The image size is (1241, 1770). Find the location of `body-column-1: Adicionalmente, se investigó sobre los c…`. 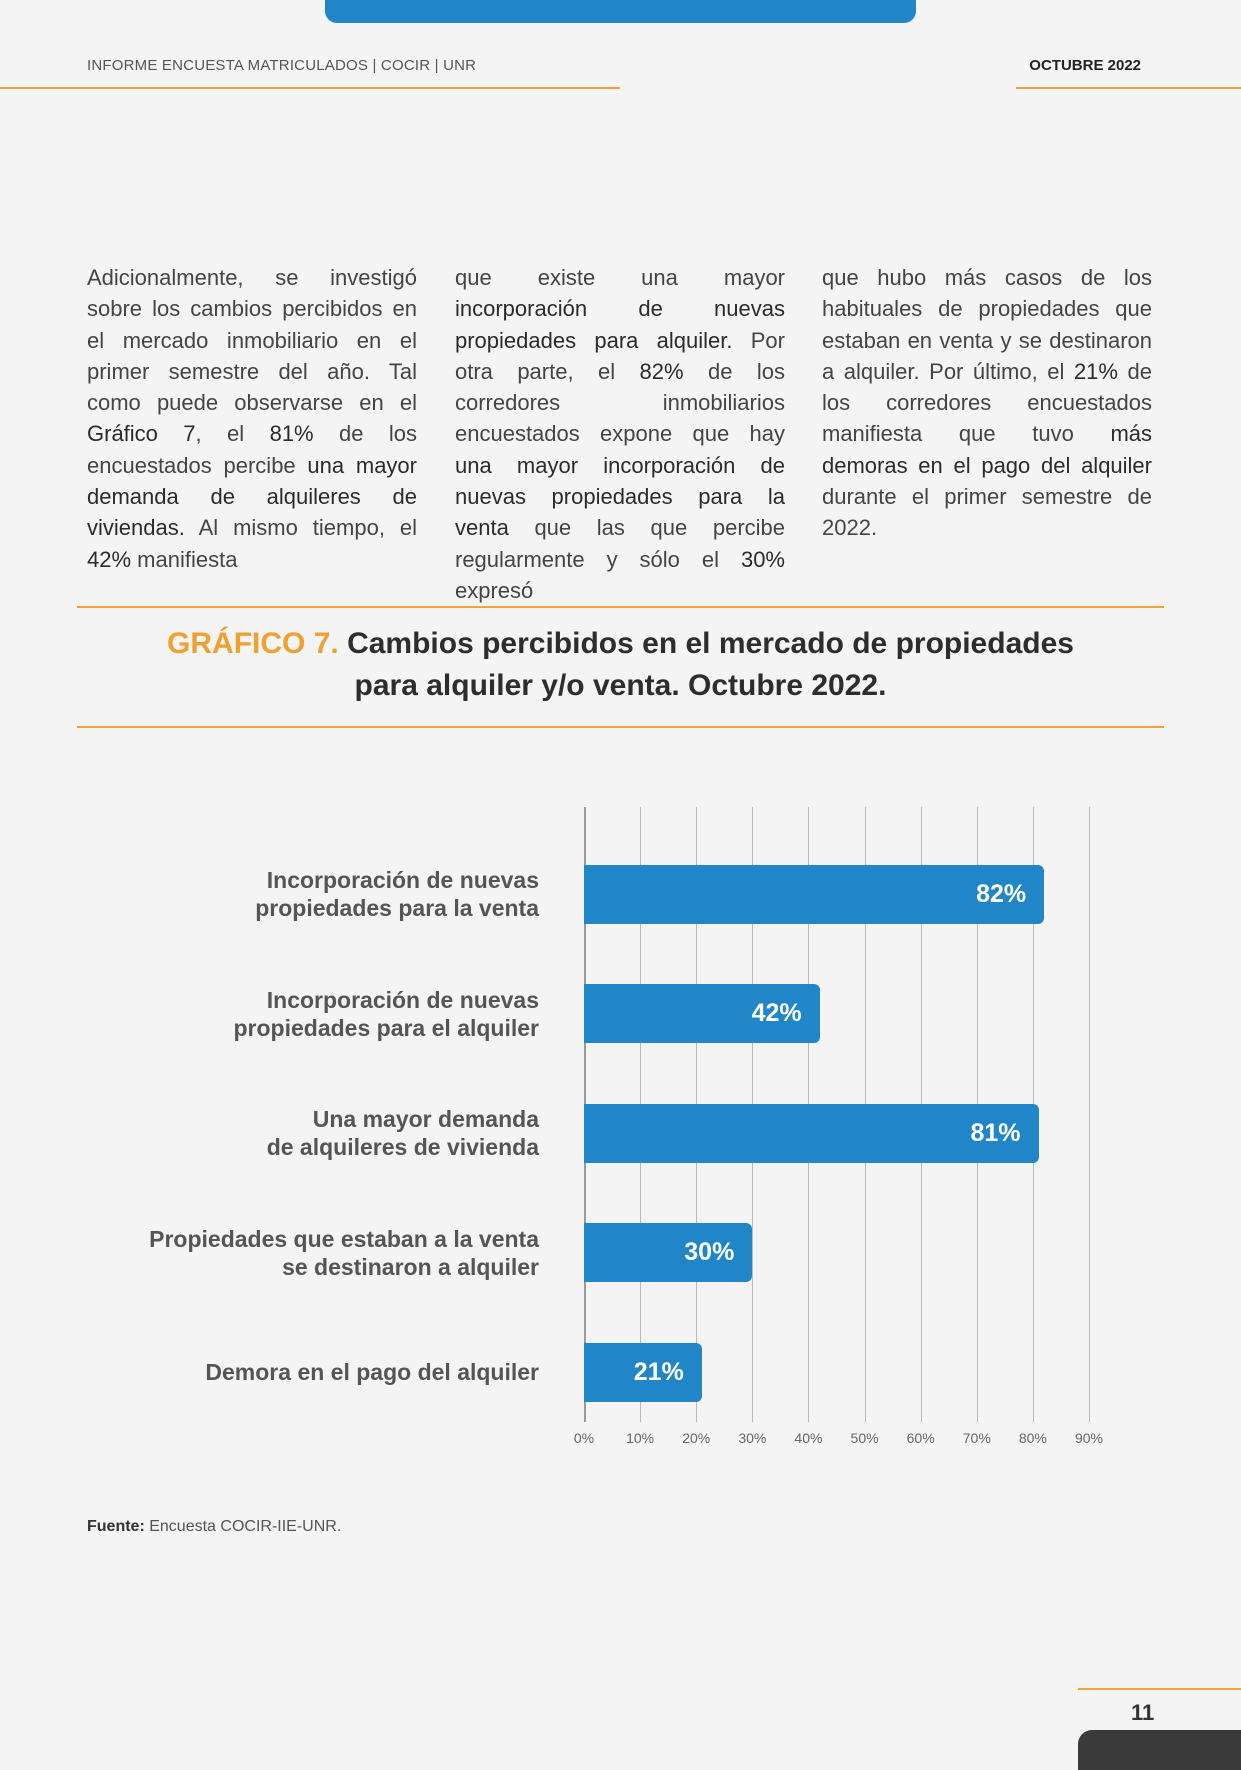

body-column-1: Adicionalmente, se investigó sobre los c… is located at coordinates (252, 418).